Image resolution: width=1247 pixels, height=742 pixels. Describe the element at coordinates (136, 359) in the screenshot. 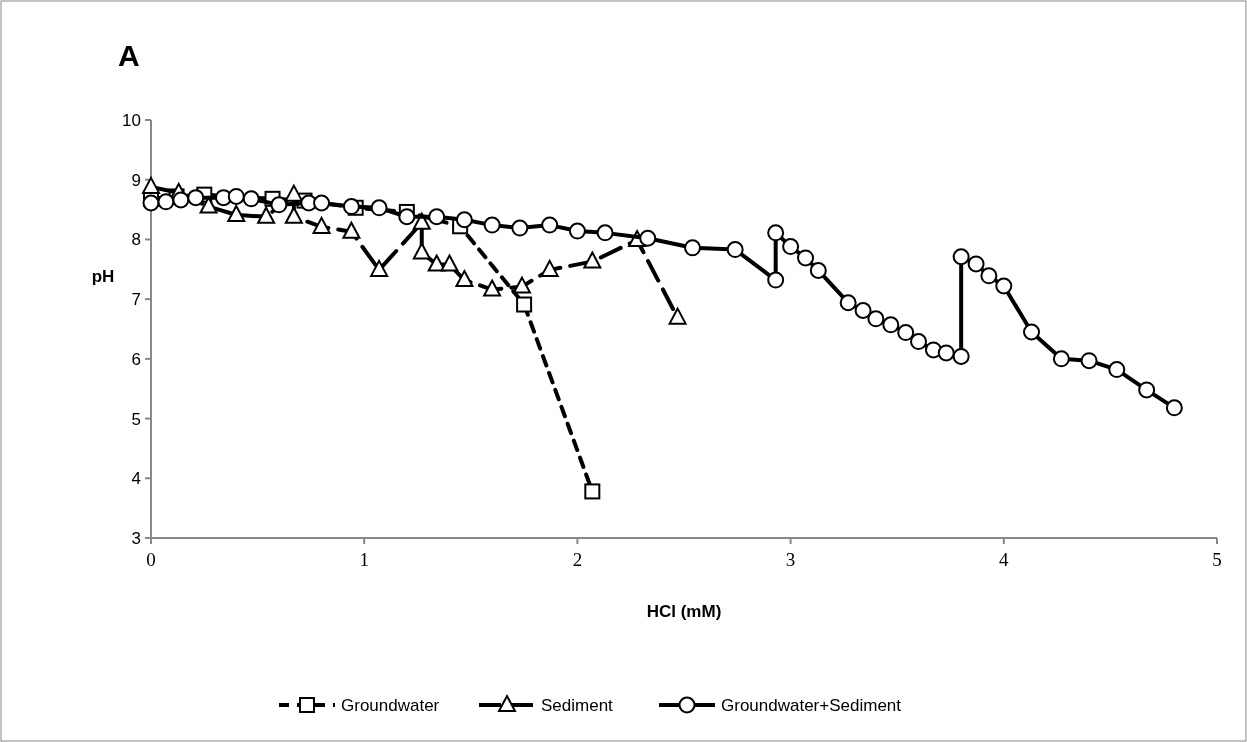

I see `y-tick-label: 6` at that location.